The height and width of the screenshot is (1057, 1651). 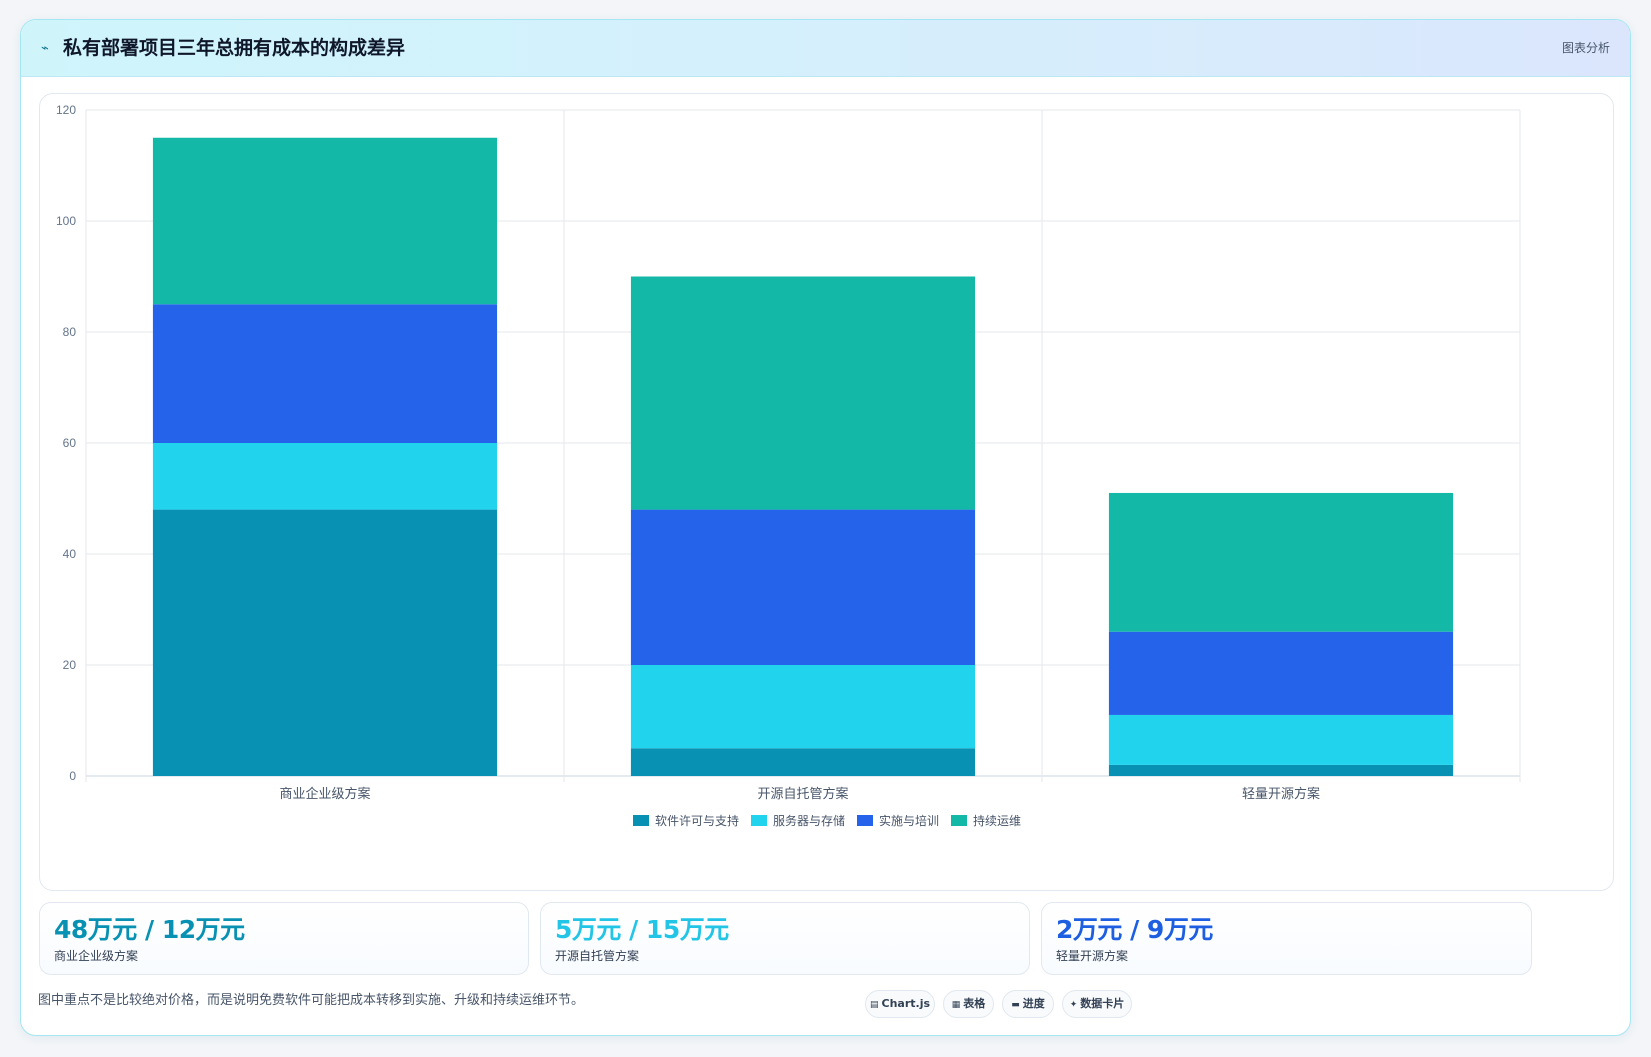 I want to click on stat-label: 开源自托管方案, so click(x=597, y=956).